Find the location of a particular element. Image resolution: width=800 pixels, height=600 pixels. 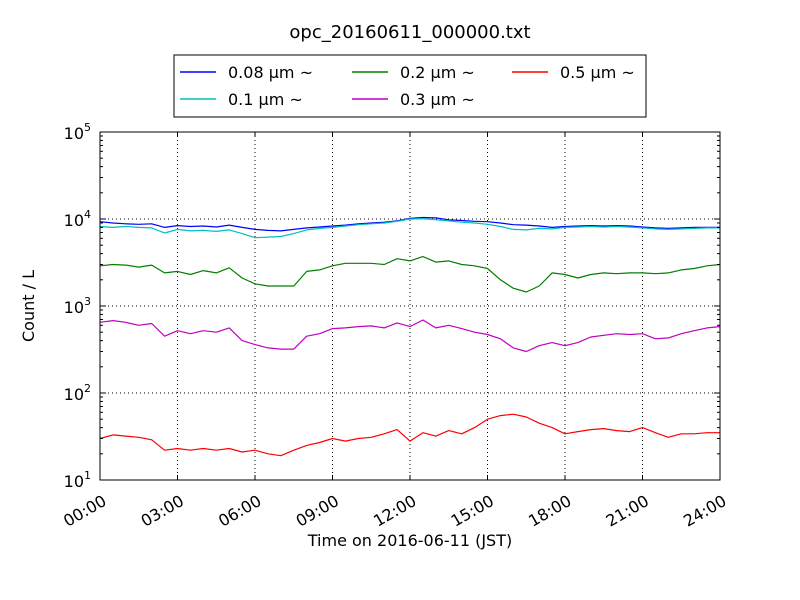

y-tick-label: 10⁴ is located at coordinates (77, 219).